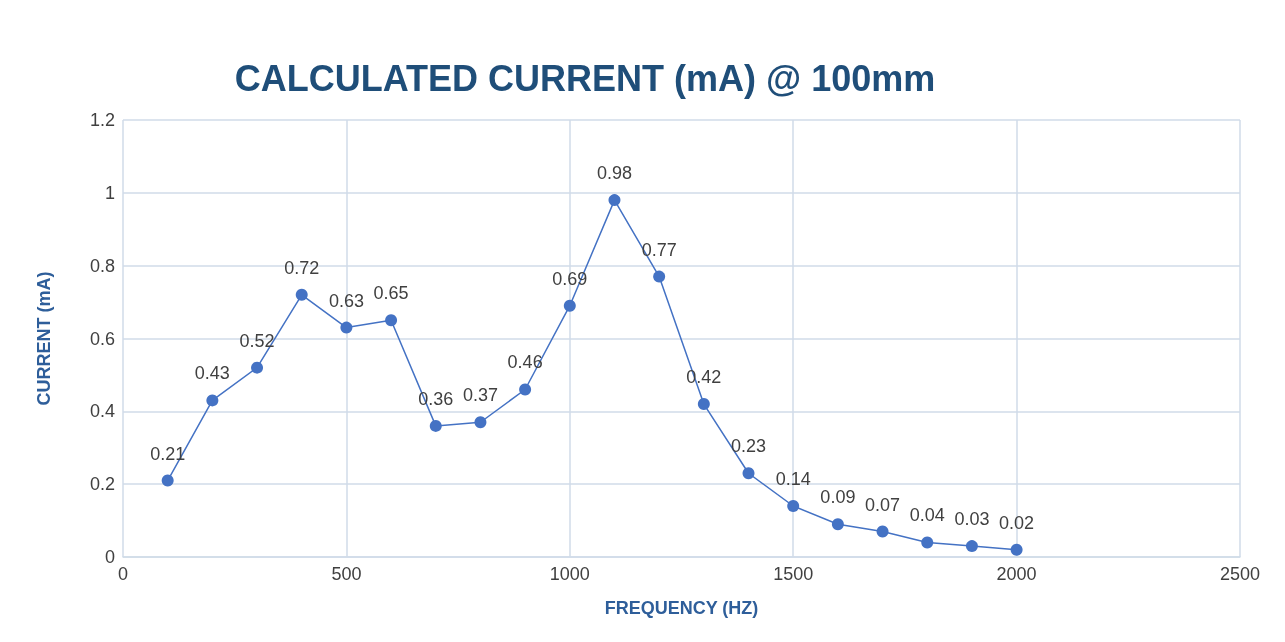 The image size is (1285, 642). I want to click on x-tick-label: 0, so click(123, 574).